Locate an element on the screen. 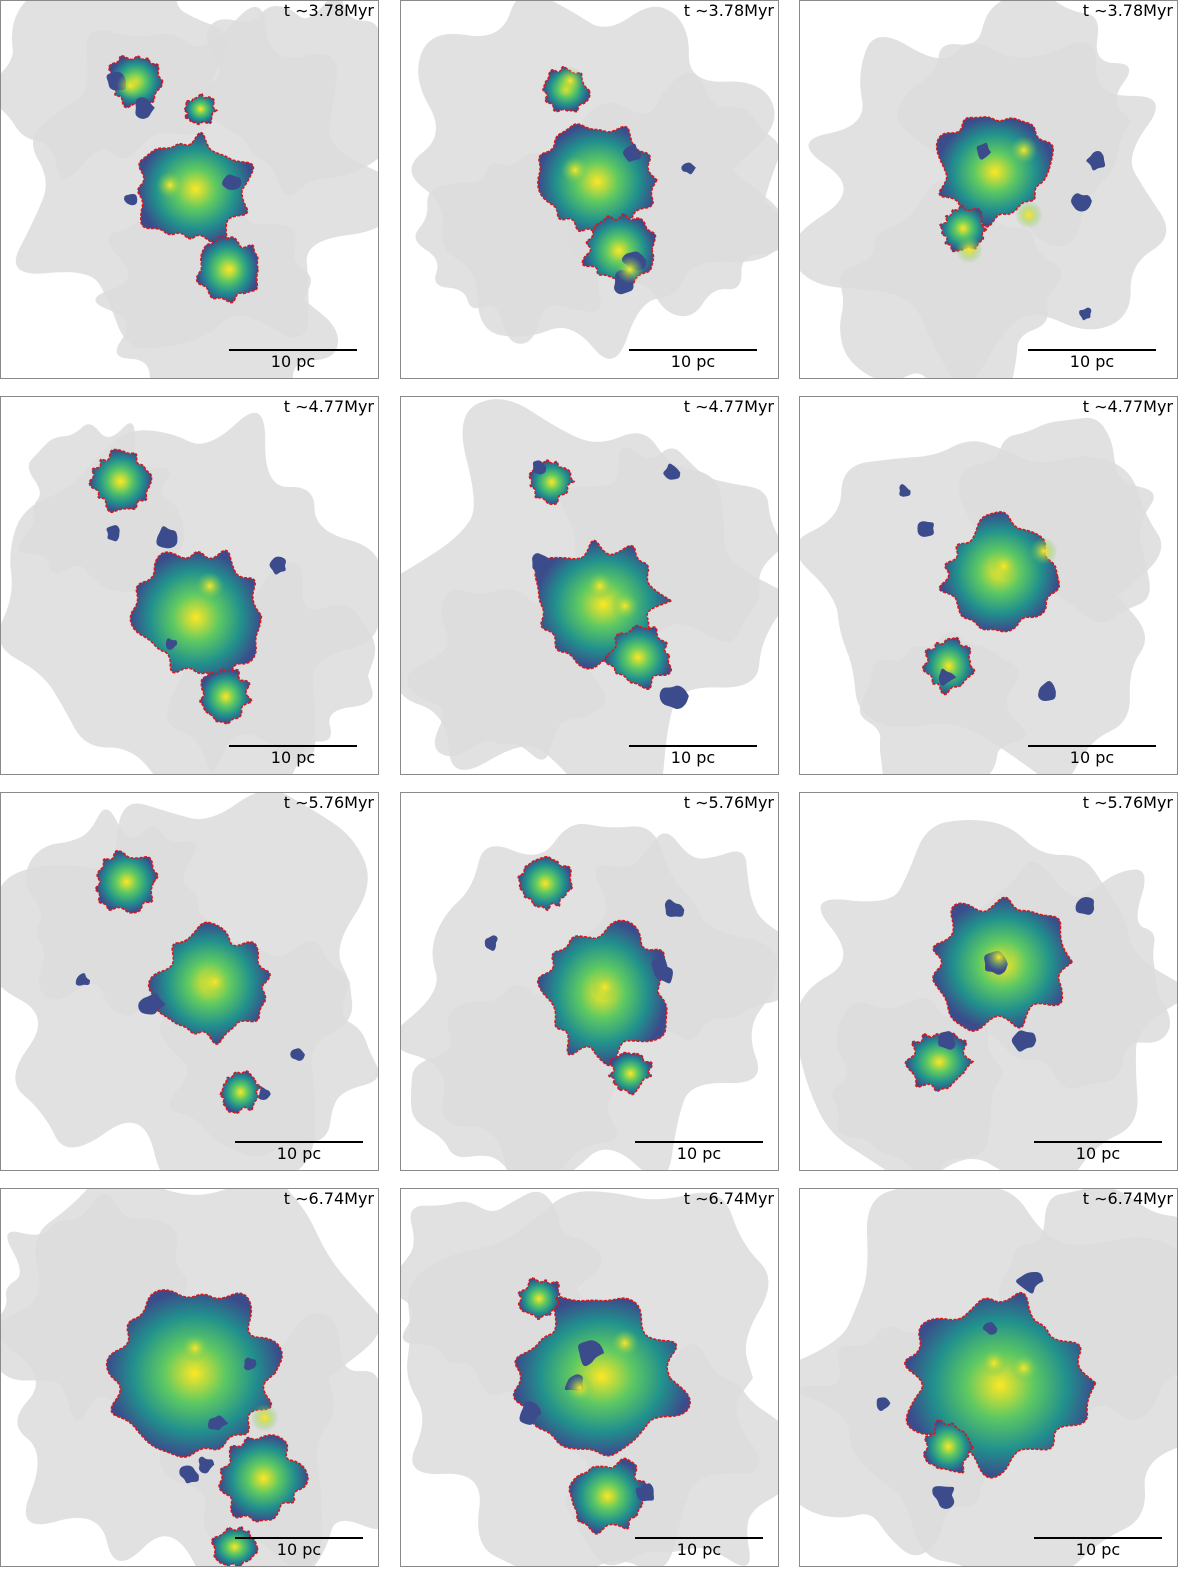  panel-r2-c2: t ∼4.77Myr 10 pc is located at coordinates (589, 585).